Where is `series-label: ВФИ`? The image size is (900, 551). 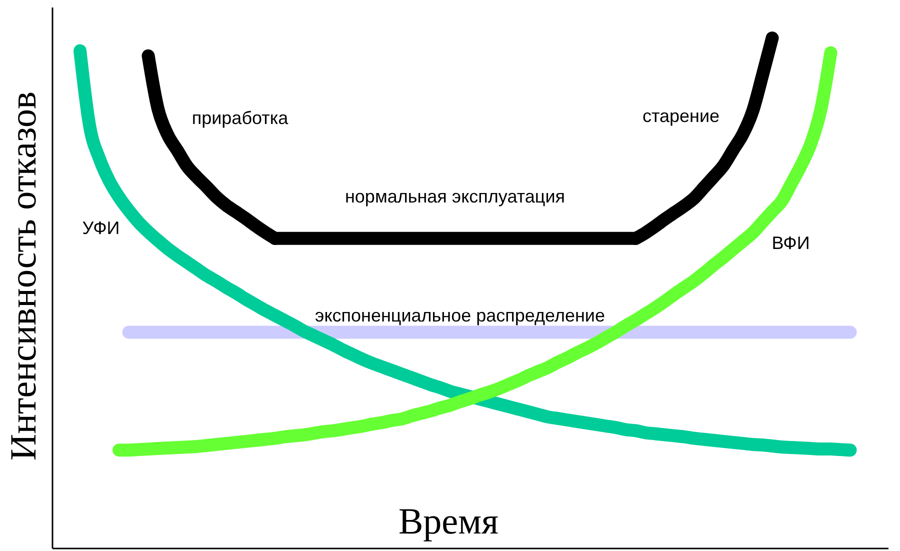 series-label: ВФИ is located at coordinates (791, 242).